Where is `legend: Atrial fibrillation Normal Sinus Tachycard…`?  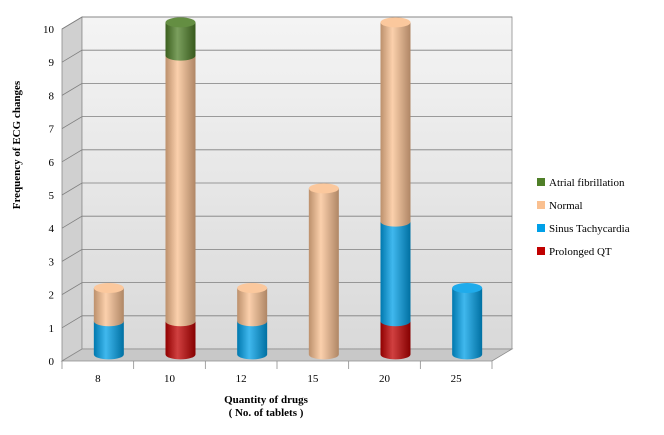
legend: Atrial fibrillation Normal Sinus Tachycard… is located at coordinates (583, 217).